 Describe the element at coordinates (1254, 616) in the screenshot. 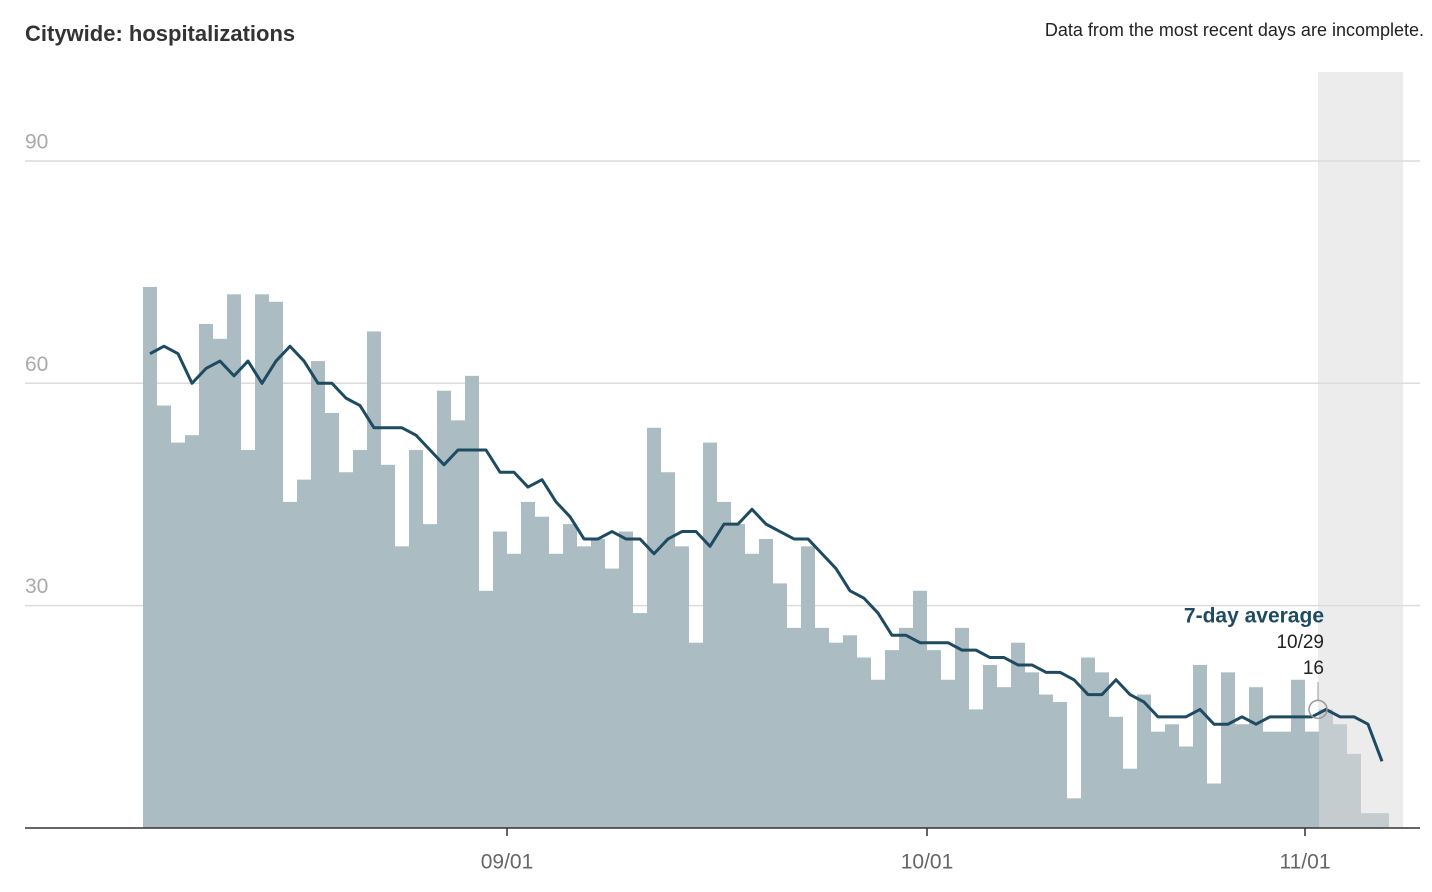

I see `annotation-series-name: 7-day average` at that location.